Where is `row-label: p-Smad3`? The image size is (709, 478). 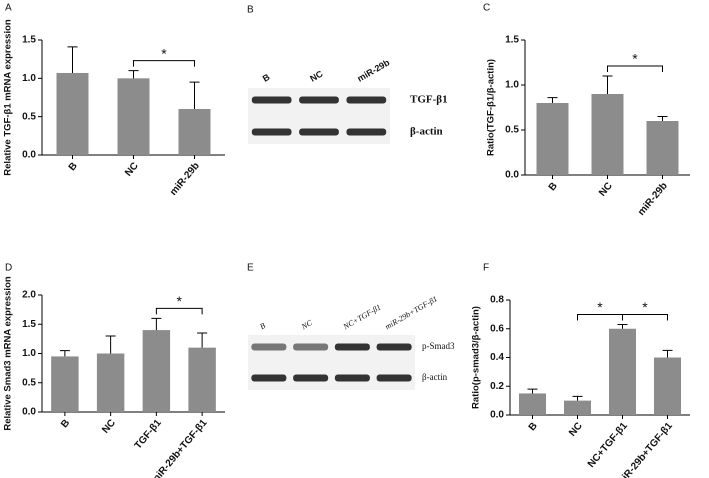 row-label: p-Smad3 is located at coordinates (438, 346).